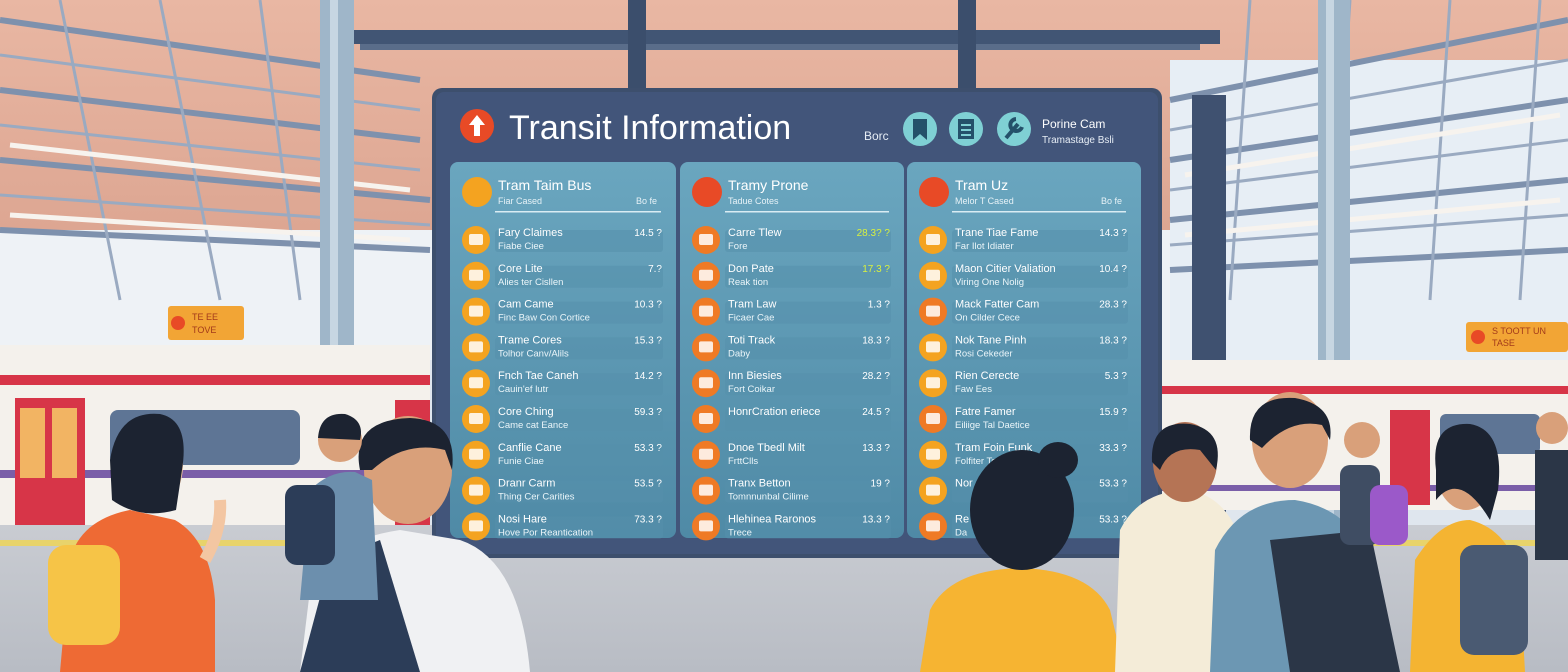 The height and width of the screenshot is (672, 1568). I want to click on row-detail: Trece, so click(740, 532).